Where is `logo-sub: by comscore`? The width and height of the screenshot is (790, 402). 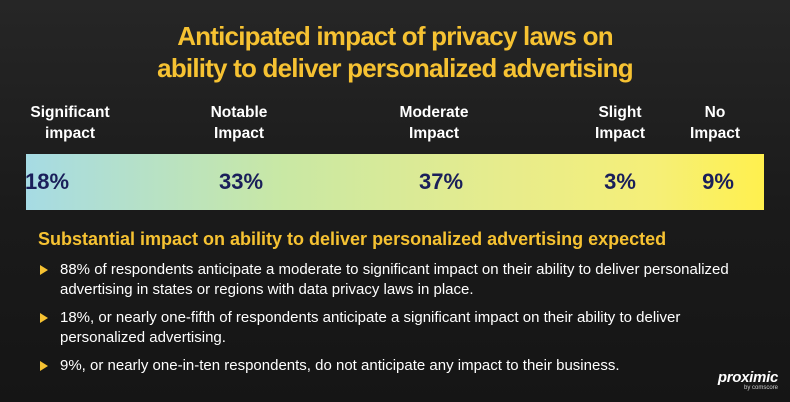 logo-sub: by comscore is located at coordinates (760, 388).